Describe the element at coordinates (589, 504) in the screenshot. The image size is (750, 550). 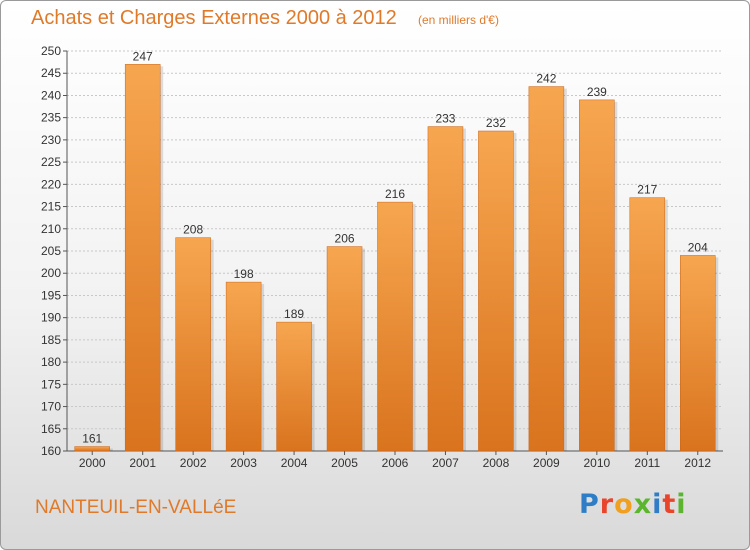
I see `logo-letter: P` at that location.